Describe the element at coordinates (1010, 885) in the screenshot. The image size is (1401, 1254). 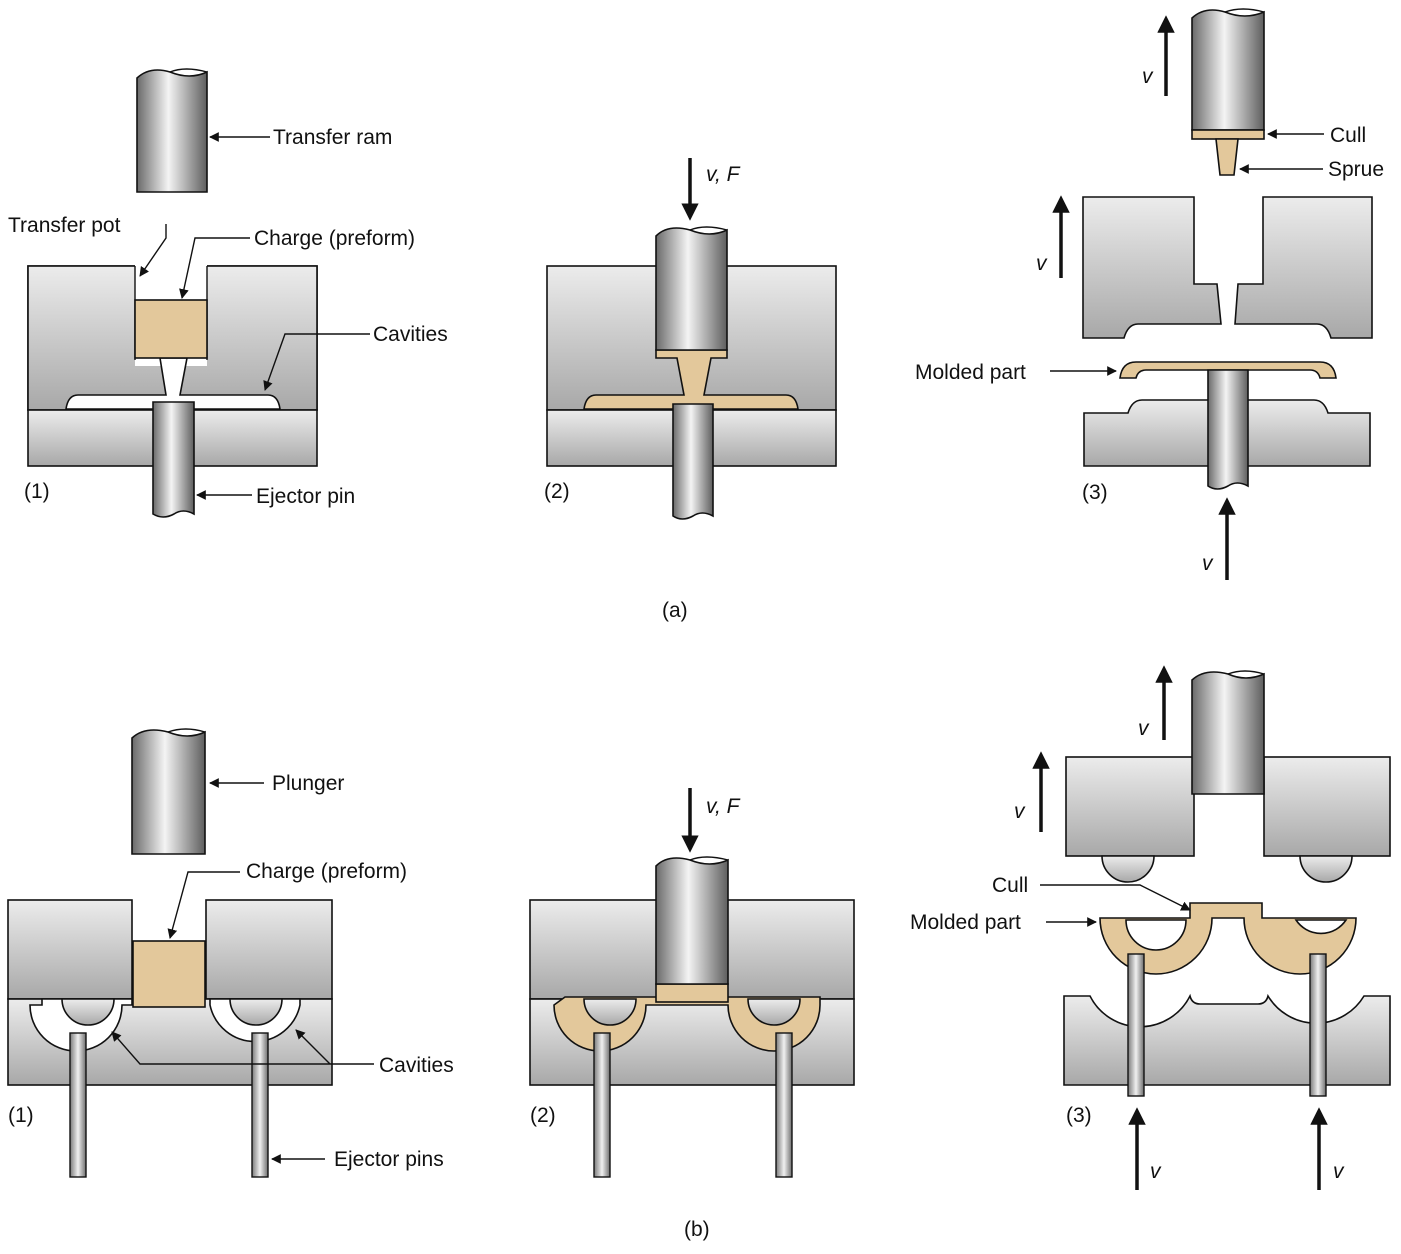
I see `b3-cull-label: Cull` at that location.